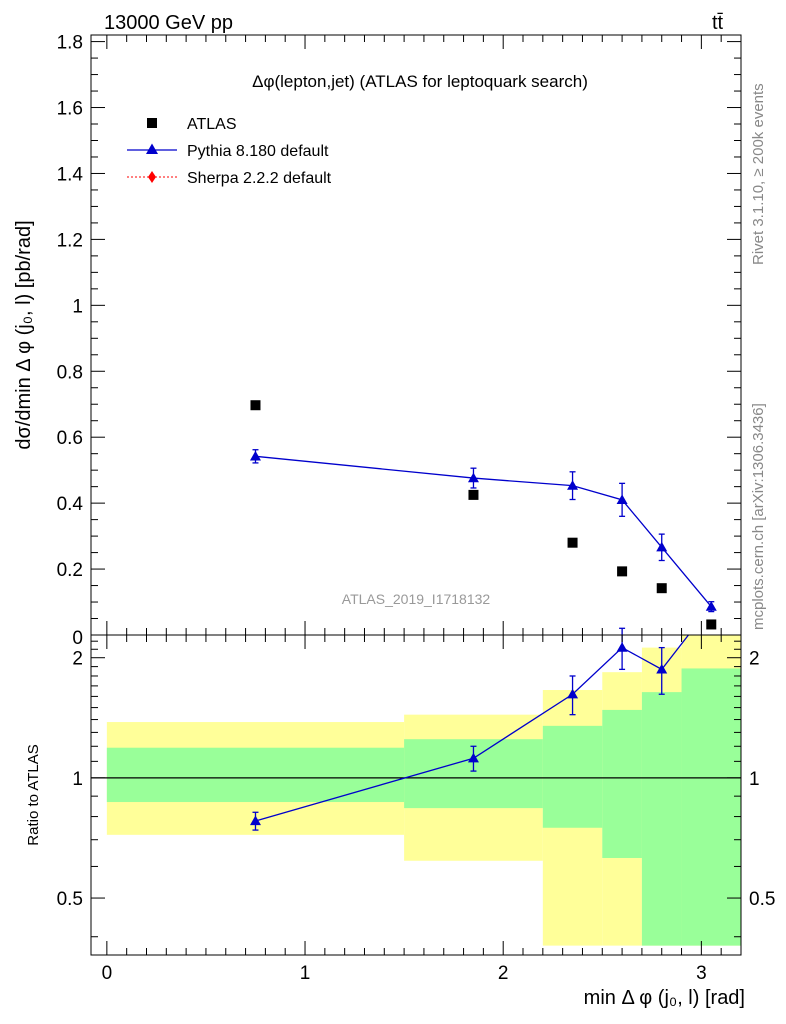  Describe the element at coordinates (416, 599) in the screenshot. I see `analysis-watermark: ATLAS_2019_I1718132` at that location.